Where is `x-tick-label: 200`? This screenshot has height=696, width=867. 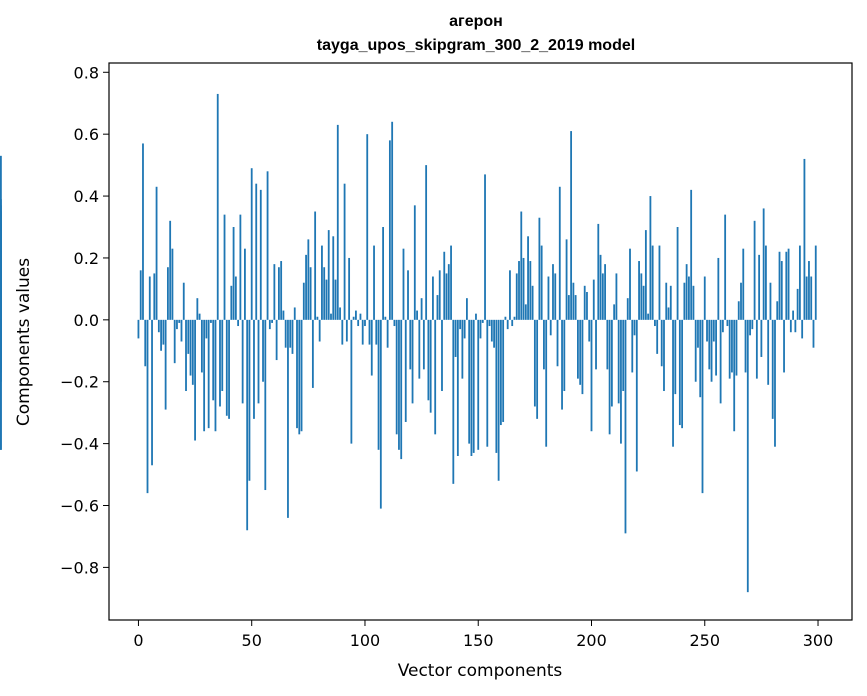
x-tick-label: 200 is located at coordinates (591, 640).